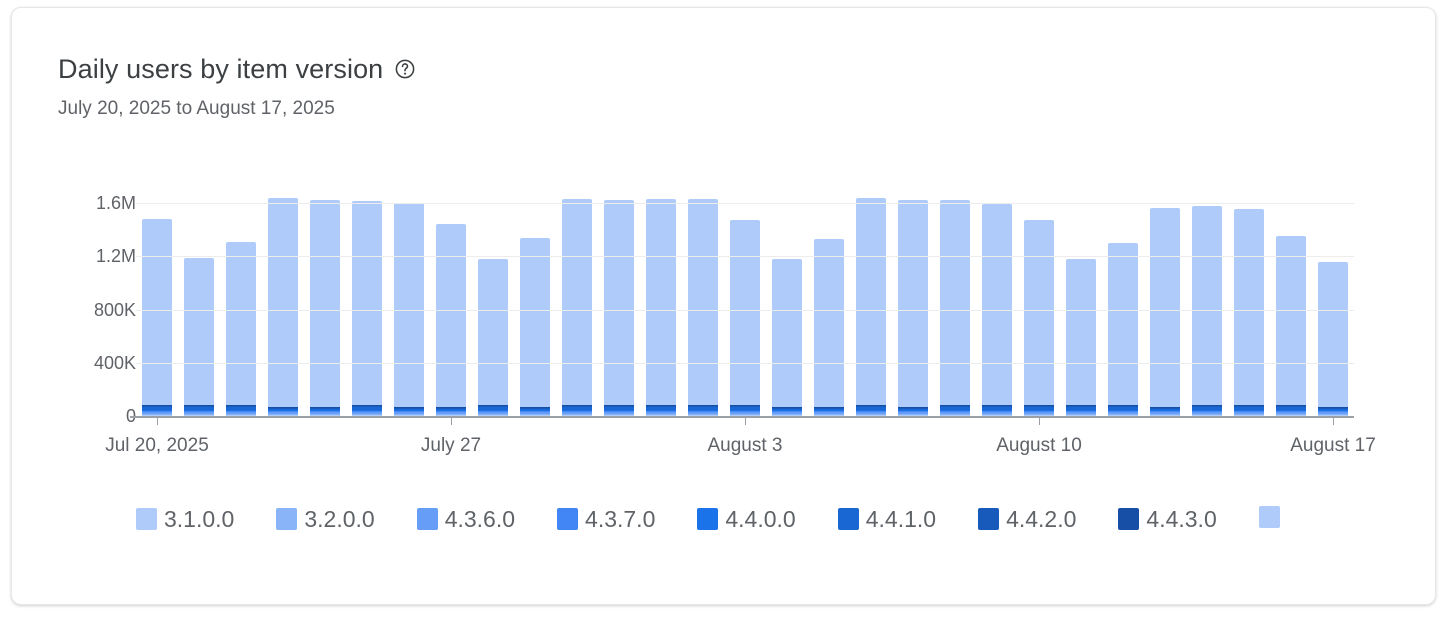 The height and width of the screenshot is (618, 1448). What do you see at coordinates (465, 519) in the screenshot?
I see `legend-item: 4.3.6.0` at bounding box center [465, 519].